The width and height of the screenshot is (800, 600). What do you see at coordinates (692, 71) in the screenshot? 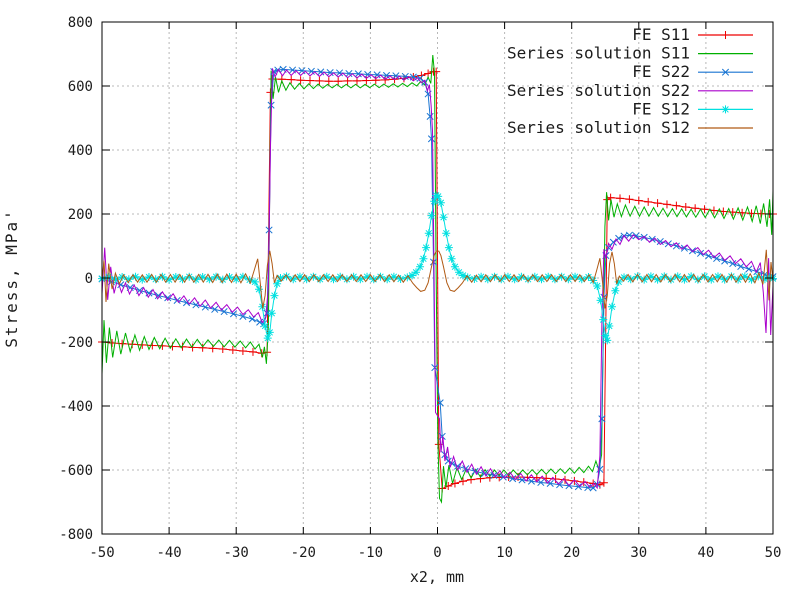
I see `legend-item-fe-s22: FE S22` at bounding box center [692, 71].